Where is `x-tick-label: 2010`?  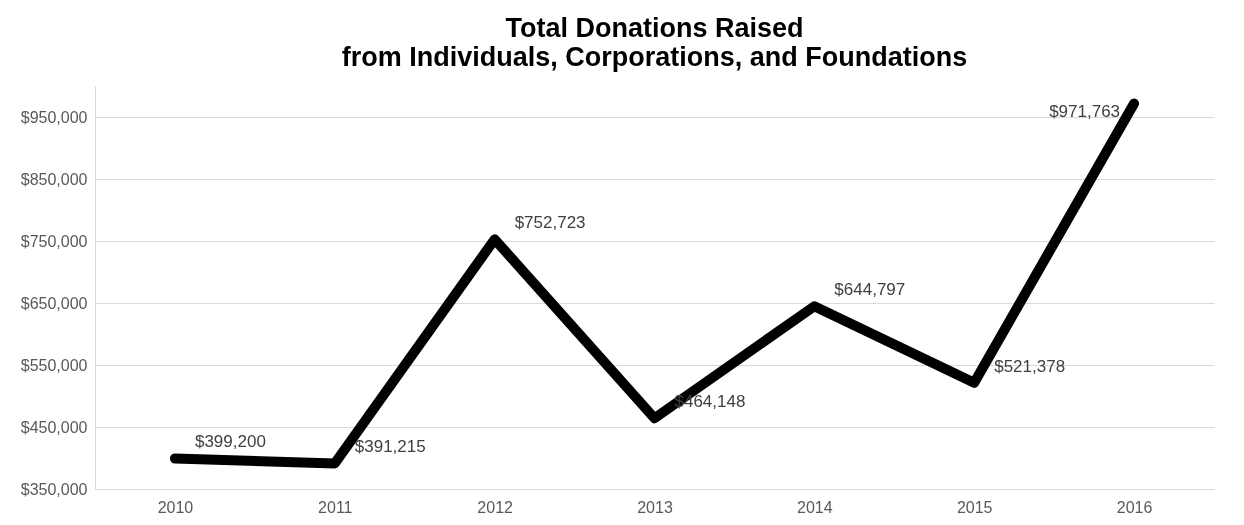
x-tick-label: 2010 is located at coordinates (175, 507).